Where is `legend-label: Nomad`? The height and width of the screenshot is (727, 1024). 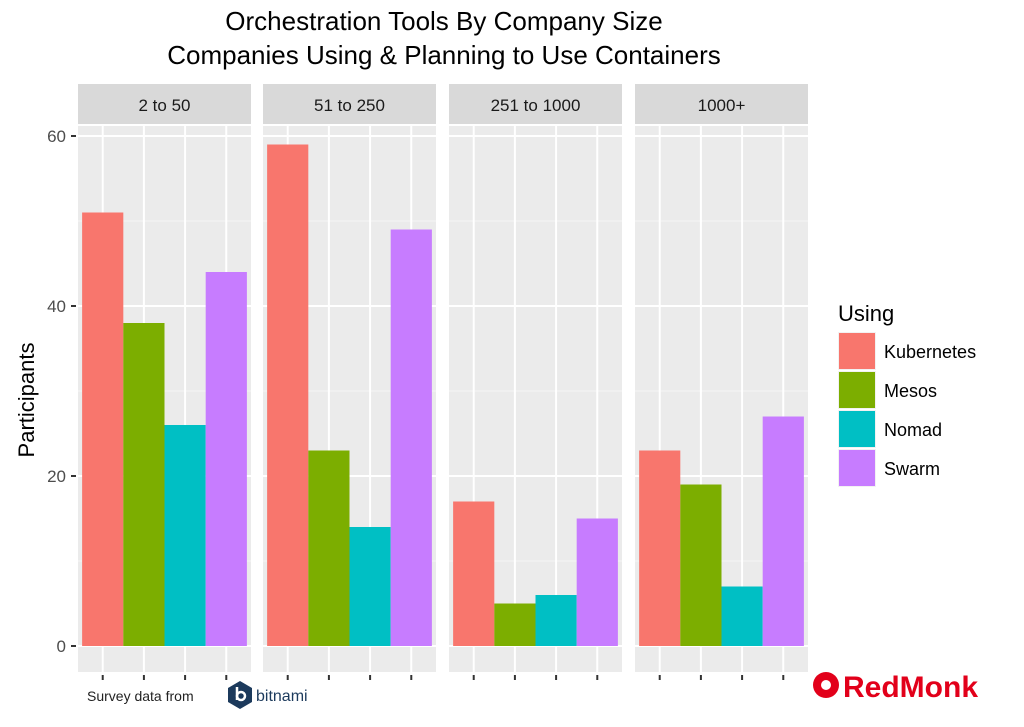 legend-label: Nomad is located at coordinates (913, 430).